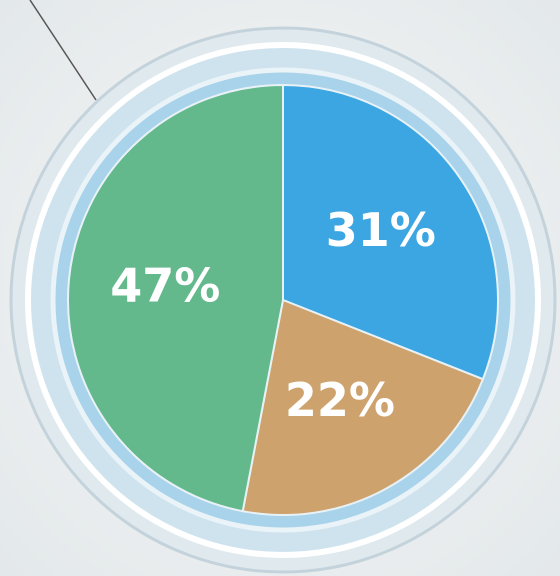  I want to click on value-label: 22%, so click(340, 400).